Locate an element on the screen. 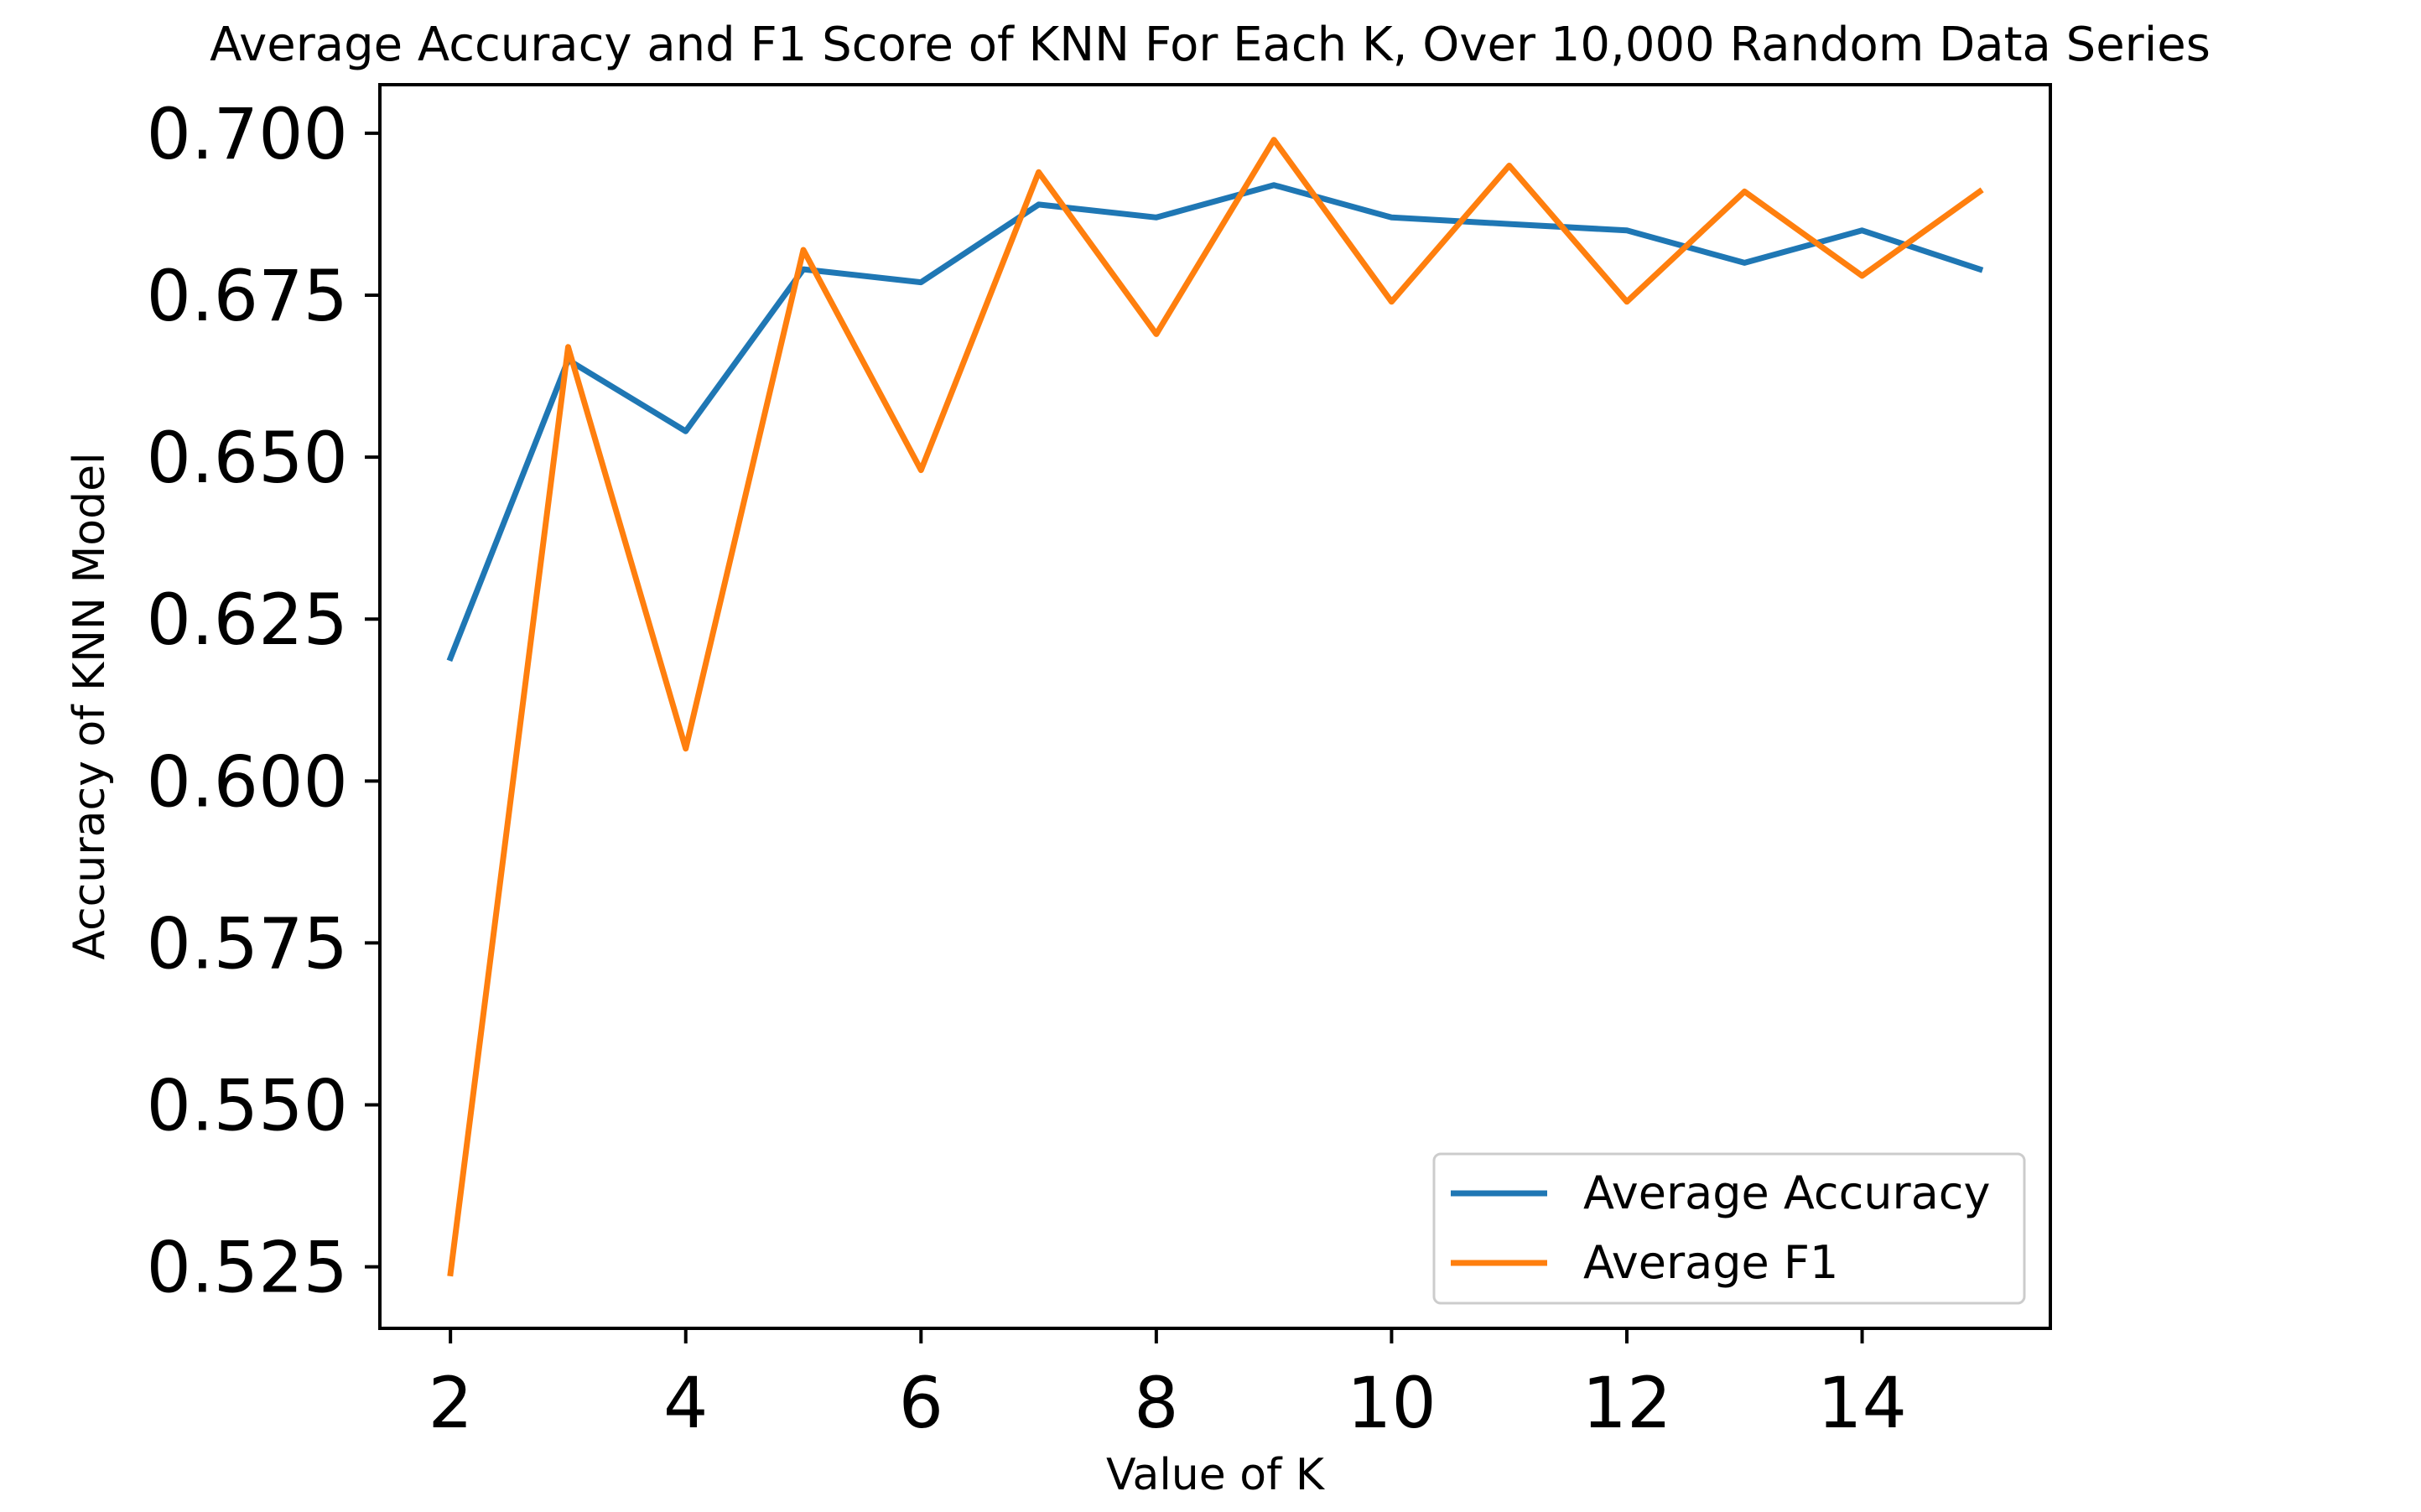 This screenshot has height=1512, width=2421. legend: Average Accuracy Average F1 is located at coordinates (1729, 1228).